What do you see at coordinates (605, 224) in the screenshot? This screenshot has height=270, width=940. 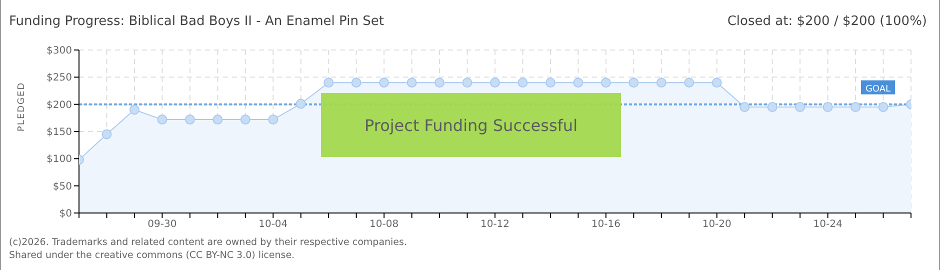 I see `x-tick-label: 10-16` at bounding box center [605, 224].